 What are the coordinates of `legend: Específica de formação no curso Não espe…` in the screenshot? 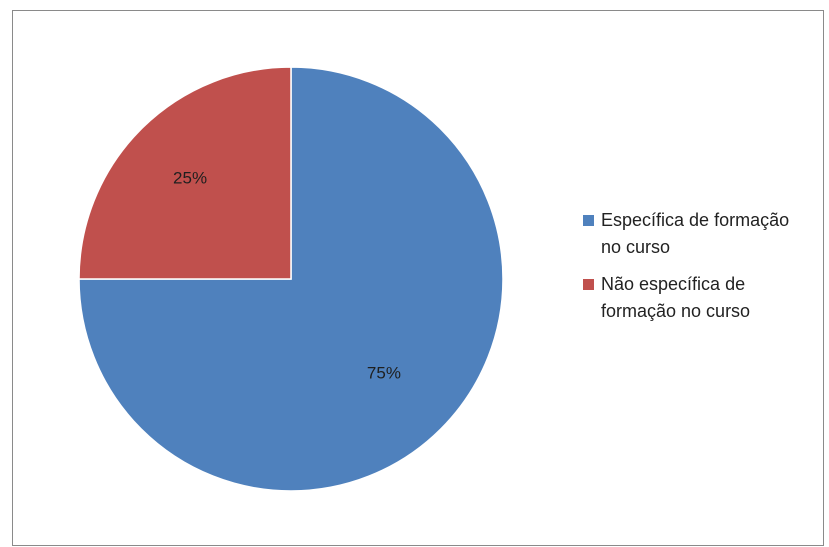 It's located at (703, 271).